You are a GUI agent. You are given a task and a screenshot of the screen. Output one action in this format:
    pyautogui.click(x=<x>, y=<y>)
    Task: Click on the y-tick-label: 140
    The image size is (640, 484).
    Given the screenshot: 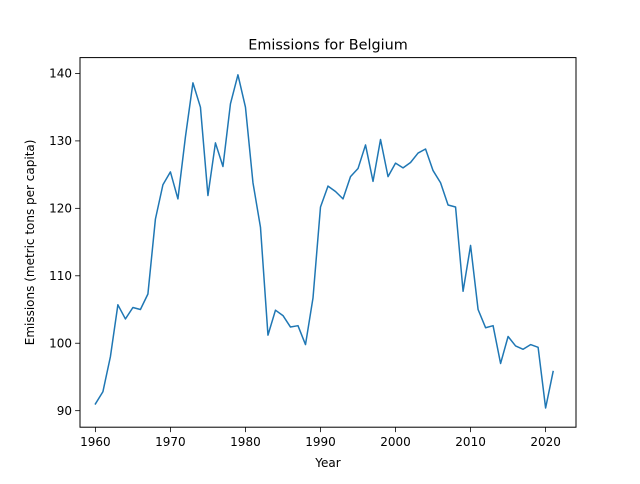 What is the action you would take?
    pyautogui.click(x=60, y=74)
    